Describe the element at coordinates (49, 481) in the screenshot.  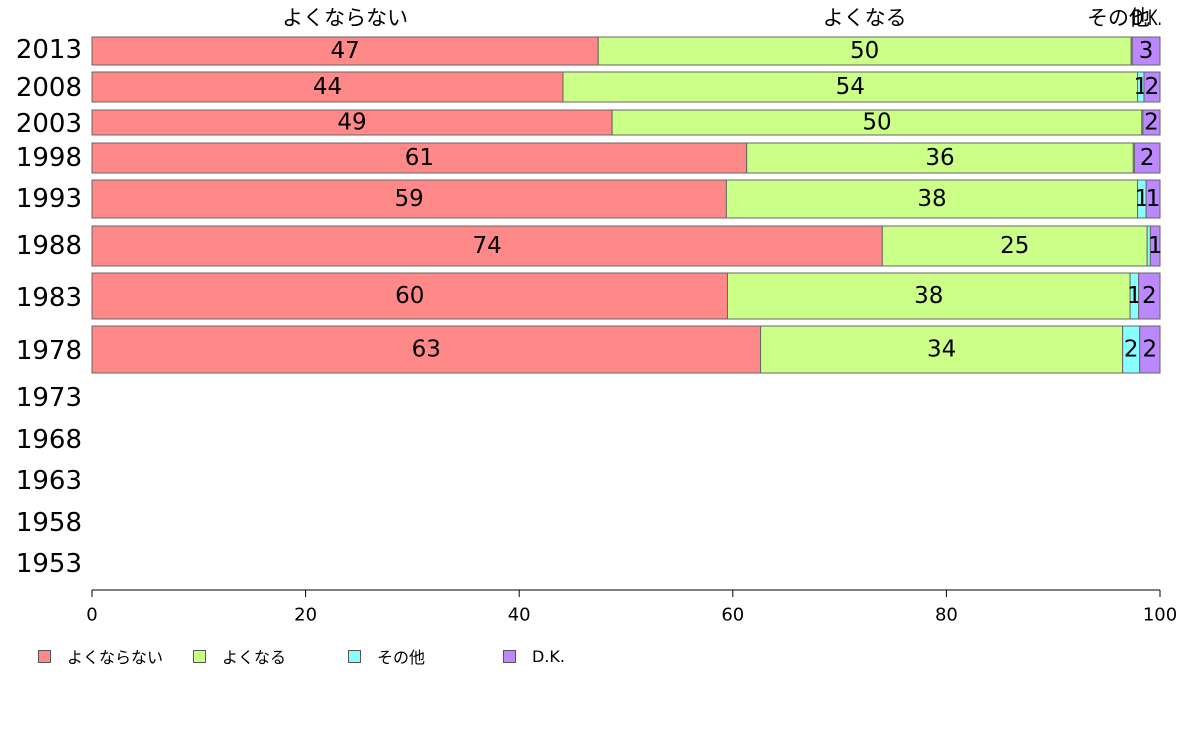
I see `y-tick-label: 1963` at that location.